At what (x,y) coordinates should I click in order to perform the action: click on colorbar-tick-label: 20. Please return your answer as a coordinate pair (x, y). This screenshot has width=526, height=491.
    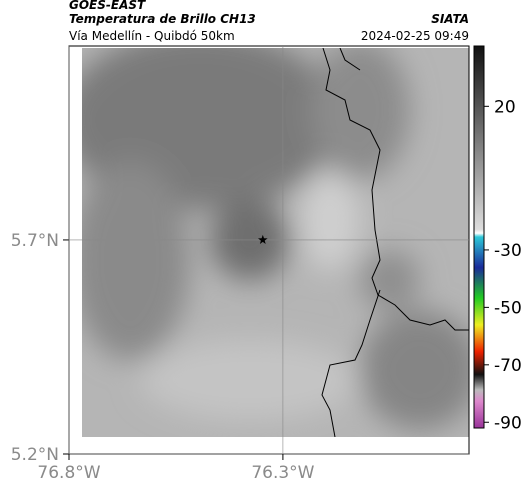
    Looking at the image, I should click on (505, 107).